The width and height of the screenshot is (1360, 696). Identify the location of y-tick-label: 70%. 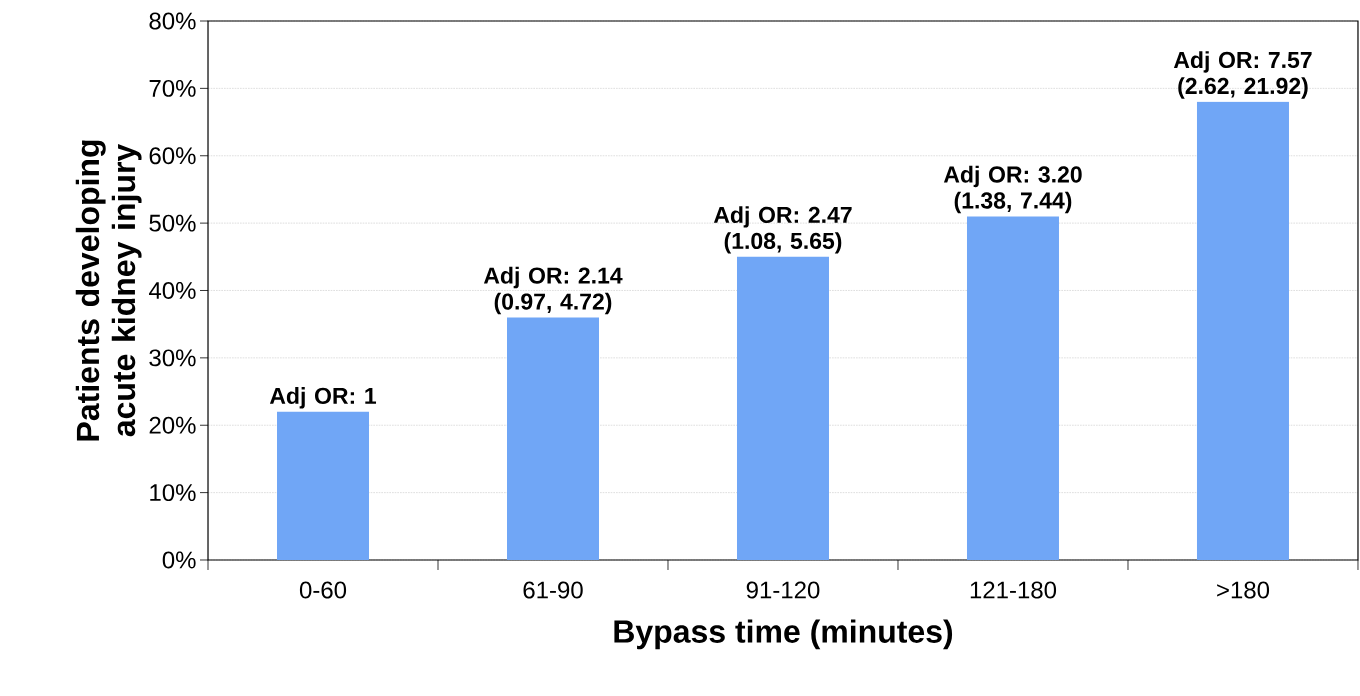
(172, 88).